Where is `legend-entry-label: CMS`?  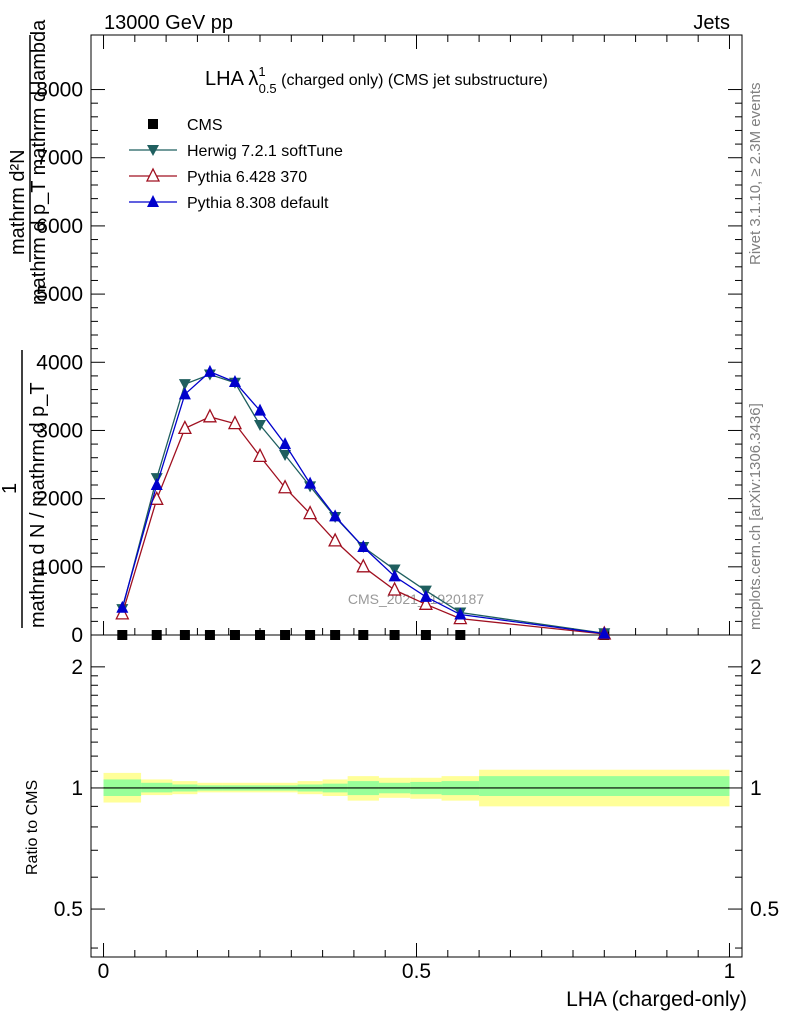 legend-entry-label: CMS is located at coordinates (205, 125).